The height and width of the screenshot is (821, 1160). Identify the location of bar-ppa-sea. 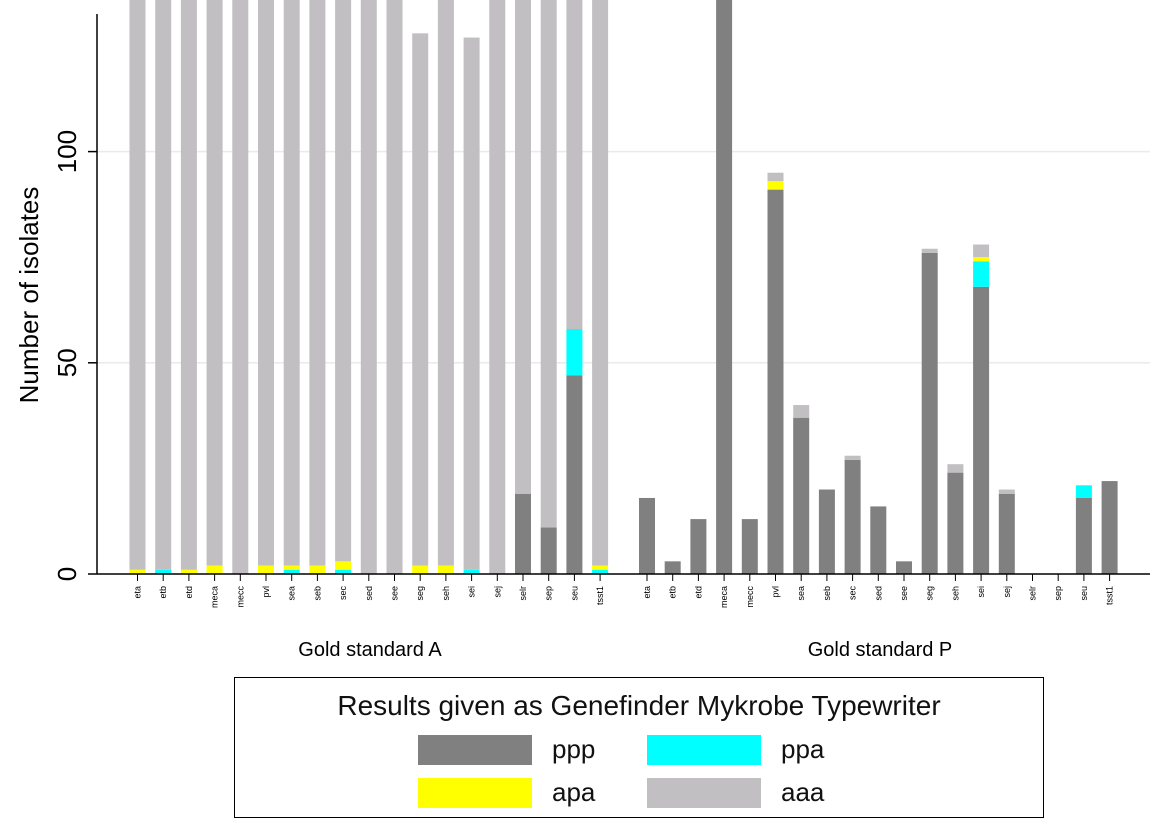
(291, 571).